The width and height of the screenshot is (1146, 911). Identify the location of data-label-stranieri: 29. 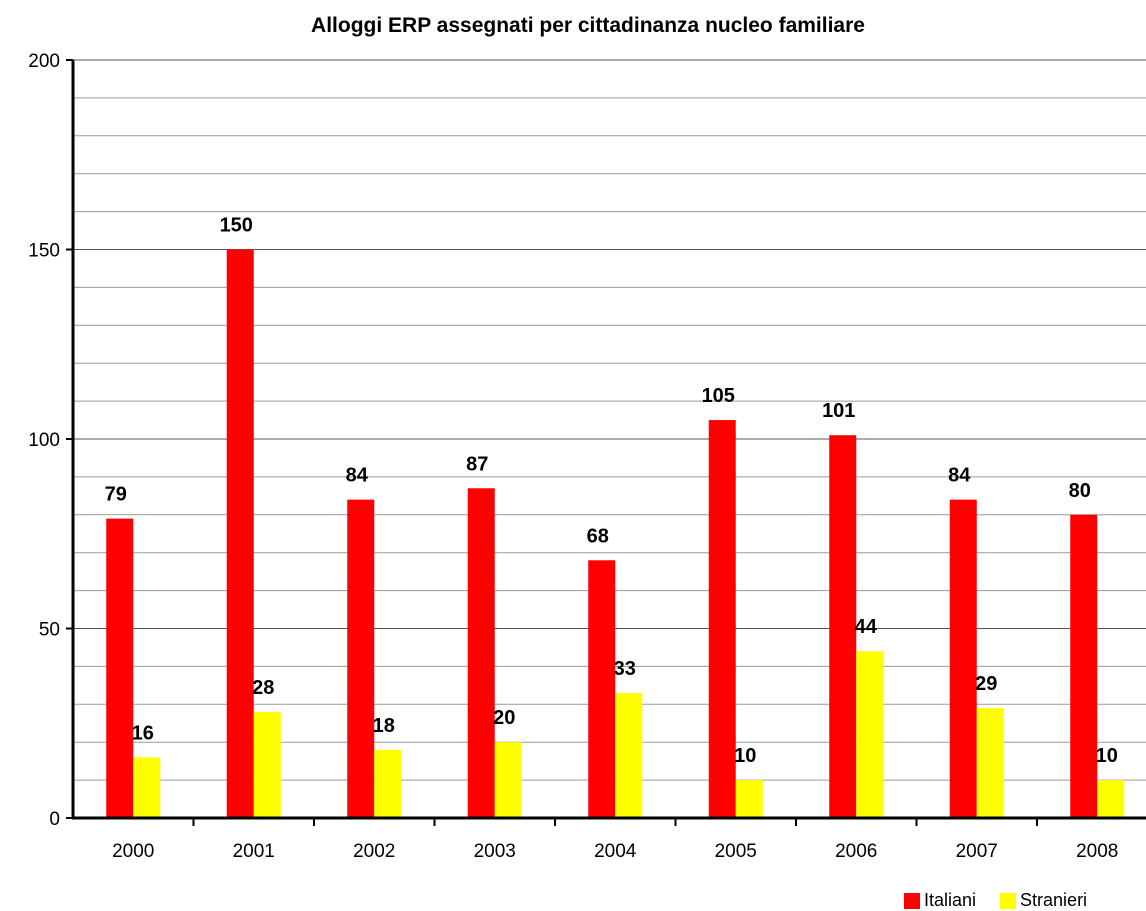
(986, 684).